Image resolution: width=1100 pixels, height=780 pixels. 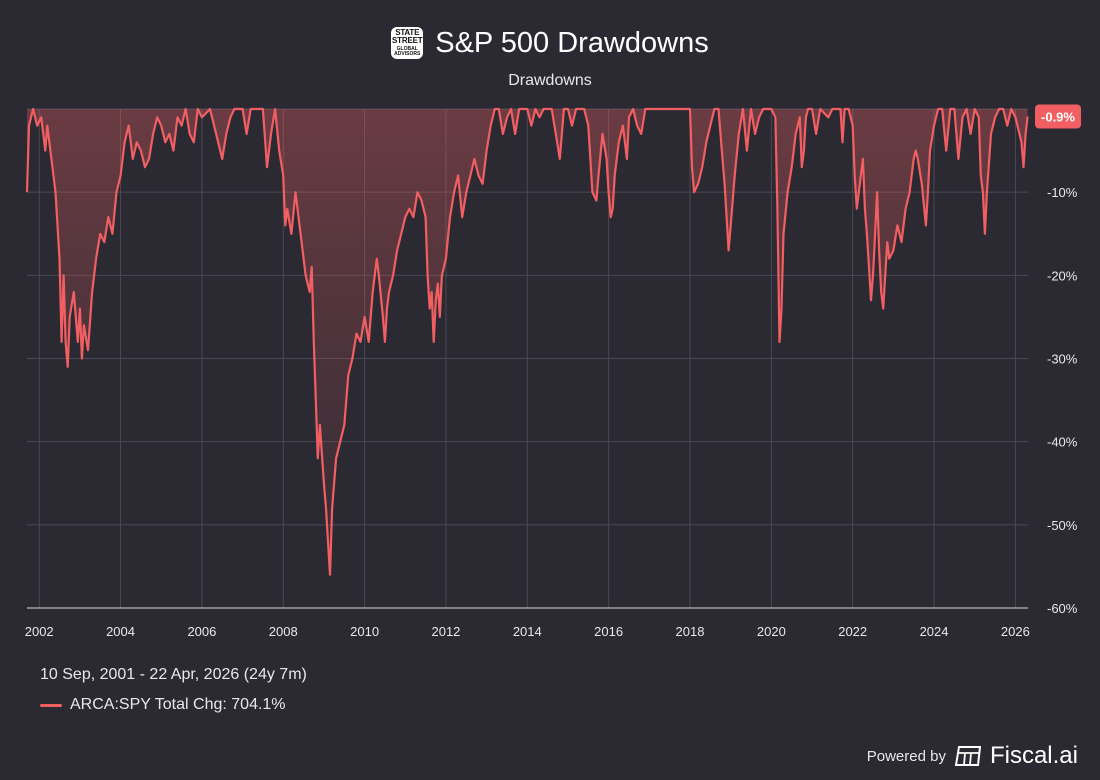 I want to click on footer-branding: Powered by Fiscal.ai, so click(x=972, y=756).